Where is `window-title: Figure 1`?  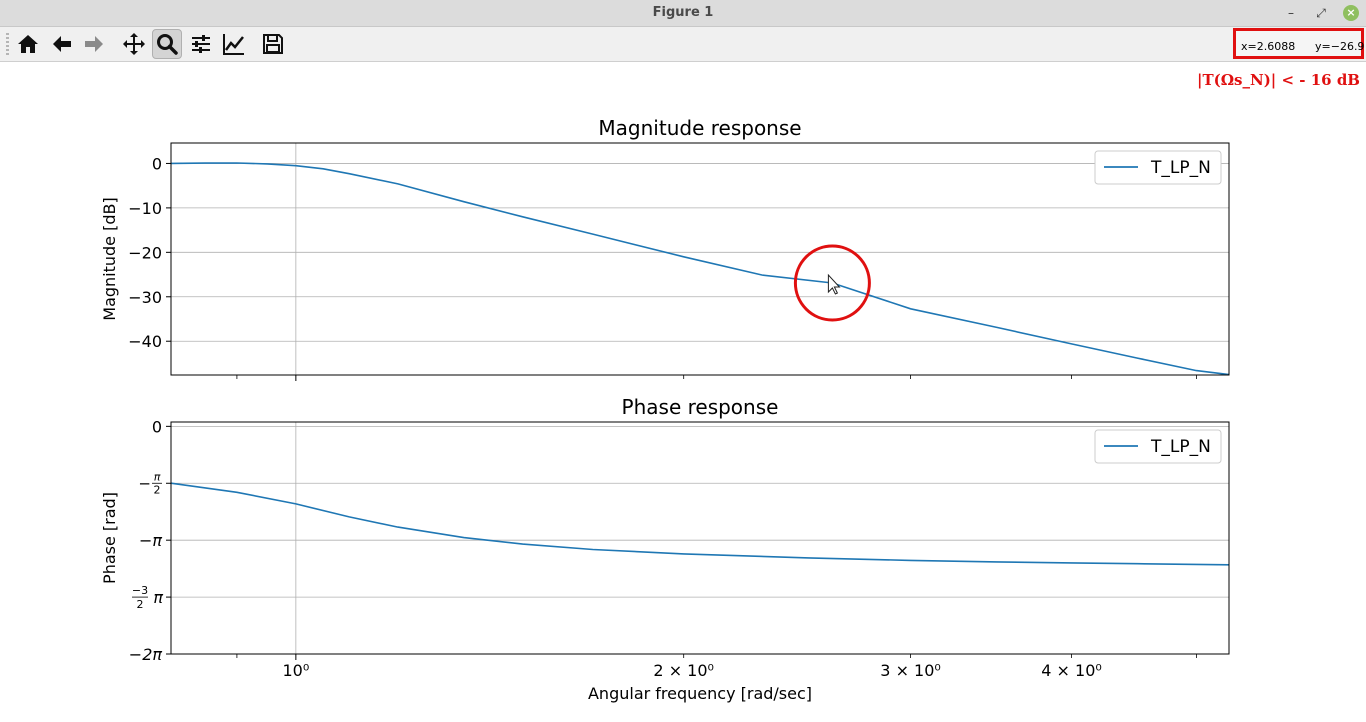
window-title: Figure 1 is located at coordinates (683, 12).